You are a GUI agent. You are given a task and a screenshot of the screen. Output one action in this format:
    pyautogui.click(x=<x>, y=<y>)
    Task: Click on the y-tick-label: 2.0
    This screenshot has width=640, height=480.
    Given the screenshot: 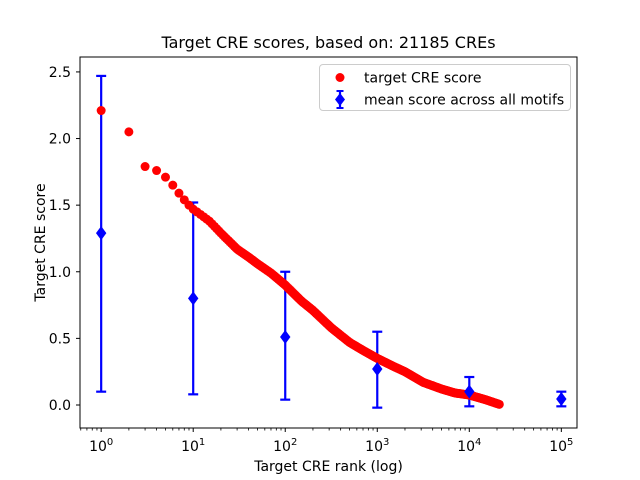 What is the action you would take?
    pyautogui.click(x=60, y=140)
    